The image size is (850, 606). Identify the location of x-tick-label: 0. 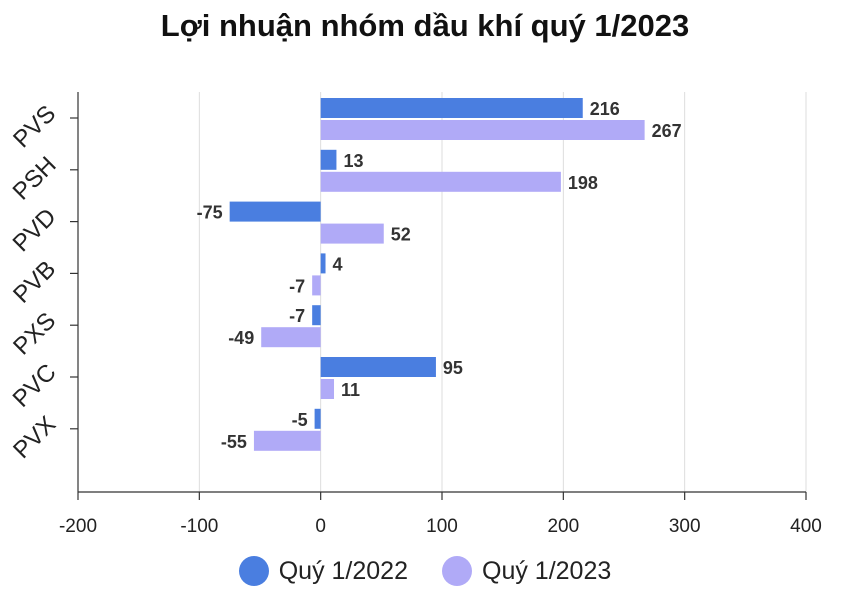
(320, 526).